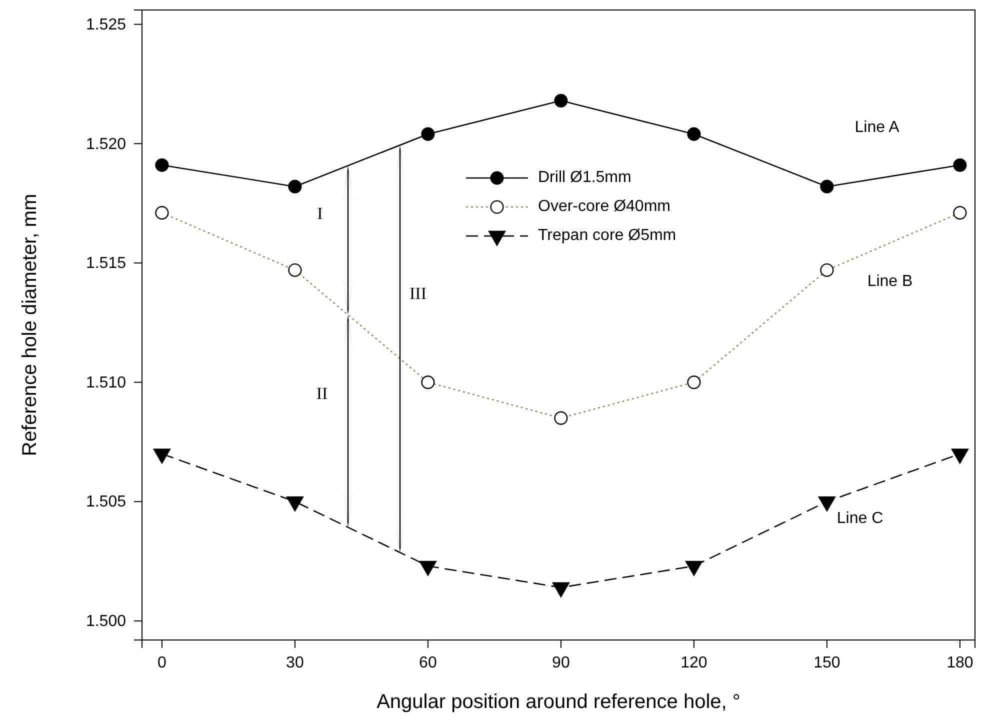  Describe the element at coordinates (860, 519) in the screenshot. I see `annotation: Line C` at that location.